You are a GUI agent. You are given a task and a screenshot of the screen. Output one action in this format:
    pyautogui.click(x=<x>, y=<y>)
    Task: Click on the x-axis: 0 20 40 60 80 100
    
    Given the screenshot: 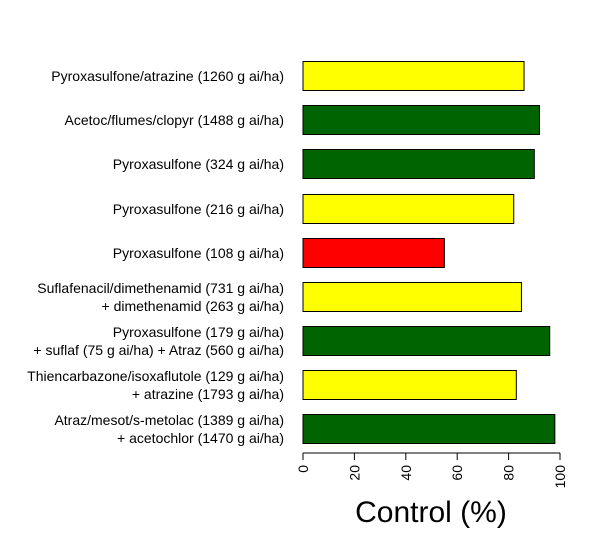 What is the action you would take?
    pyautogui.click(x=431, y=470)
    